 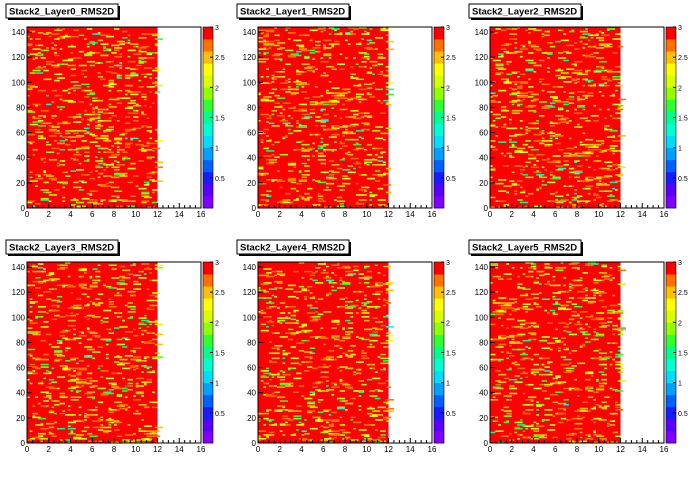 I want to click on x-tick-label: 4, so click(x=70, y=449).